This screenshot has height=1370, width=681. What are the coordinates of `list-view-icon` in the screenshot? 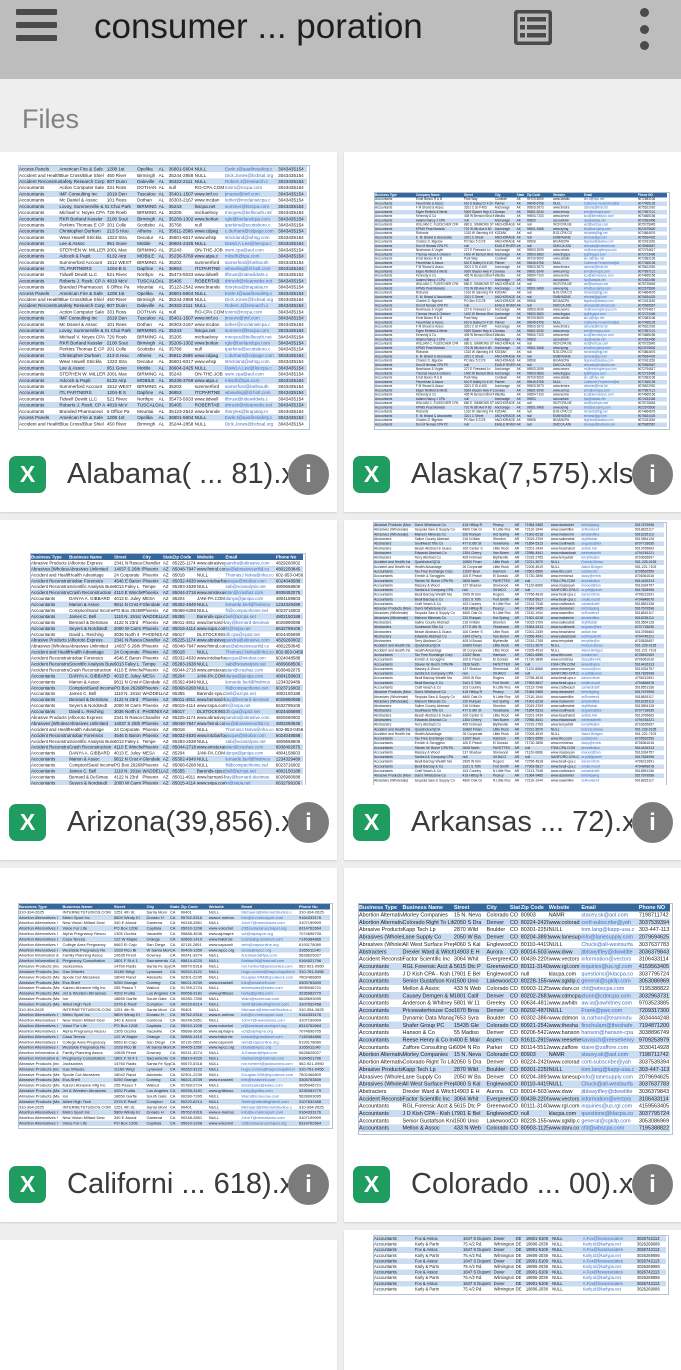 It's located at (533, 27).